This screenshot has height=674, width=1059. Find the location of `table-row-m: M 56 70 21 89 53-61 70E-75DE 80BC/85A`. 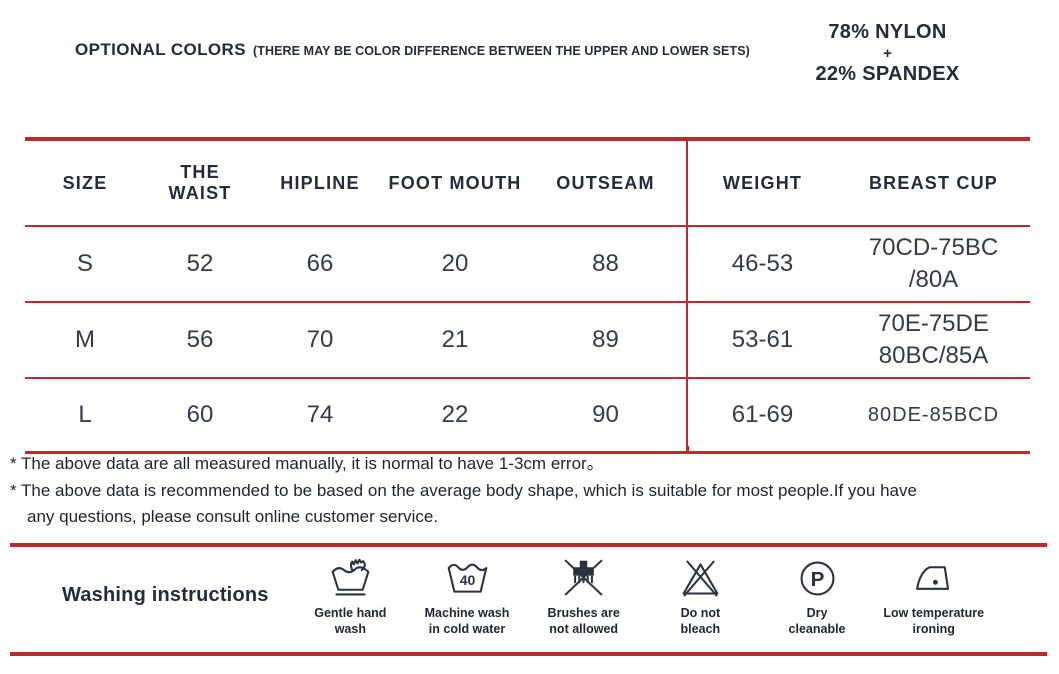

table-row-m: M 56 70 21 89 53-61 70E-75DE 80BC/85A is located at coordinates (527, 340).